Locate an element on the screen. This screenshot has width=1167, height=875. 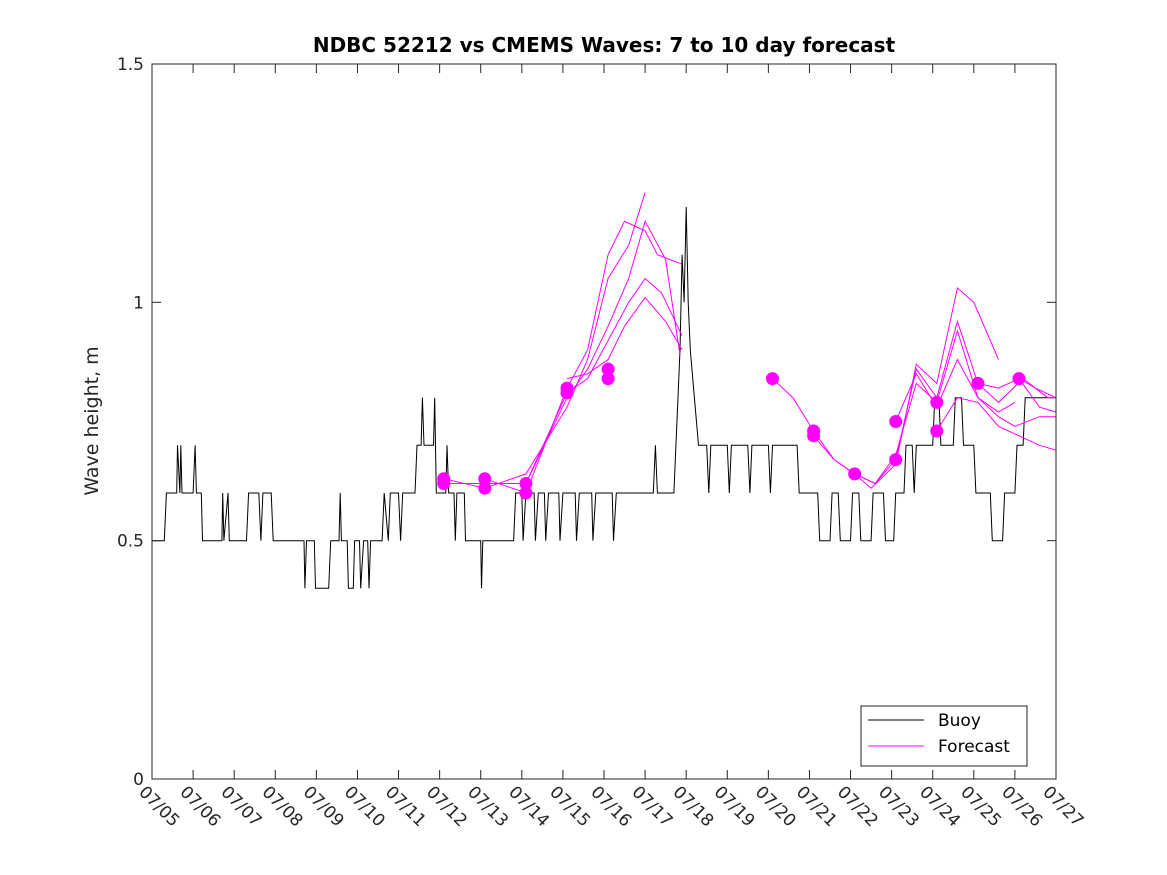
y-tick-label: 0.5 is located at coordinates (130, 542).